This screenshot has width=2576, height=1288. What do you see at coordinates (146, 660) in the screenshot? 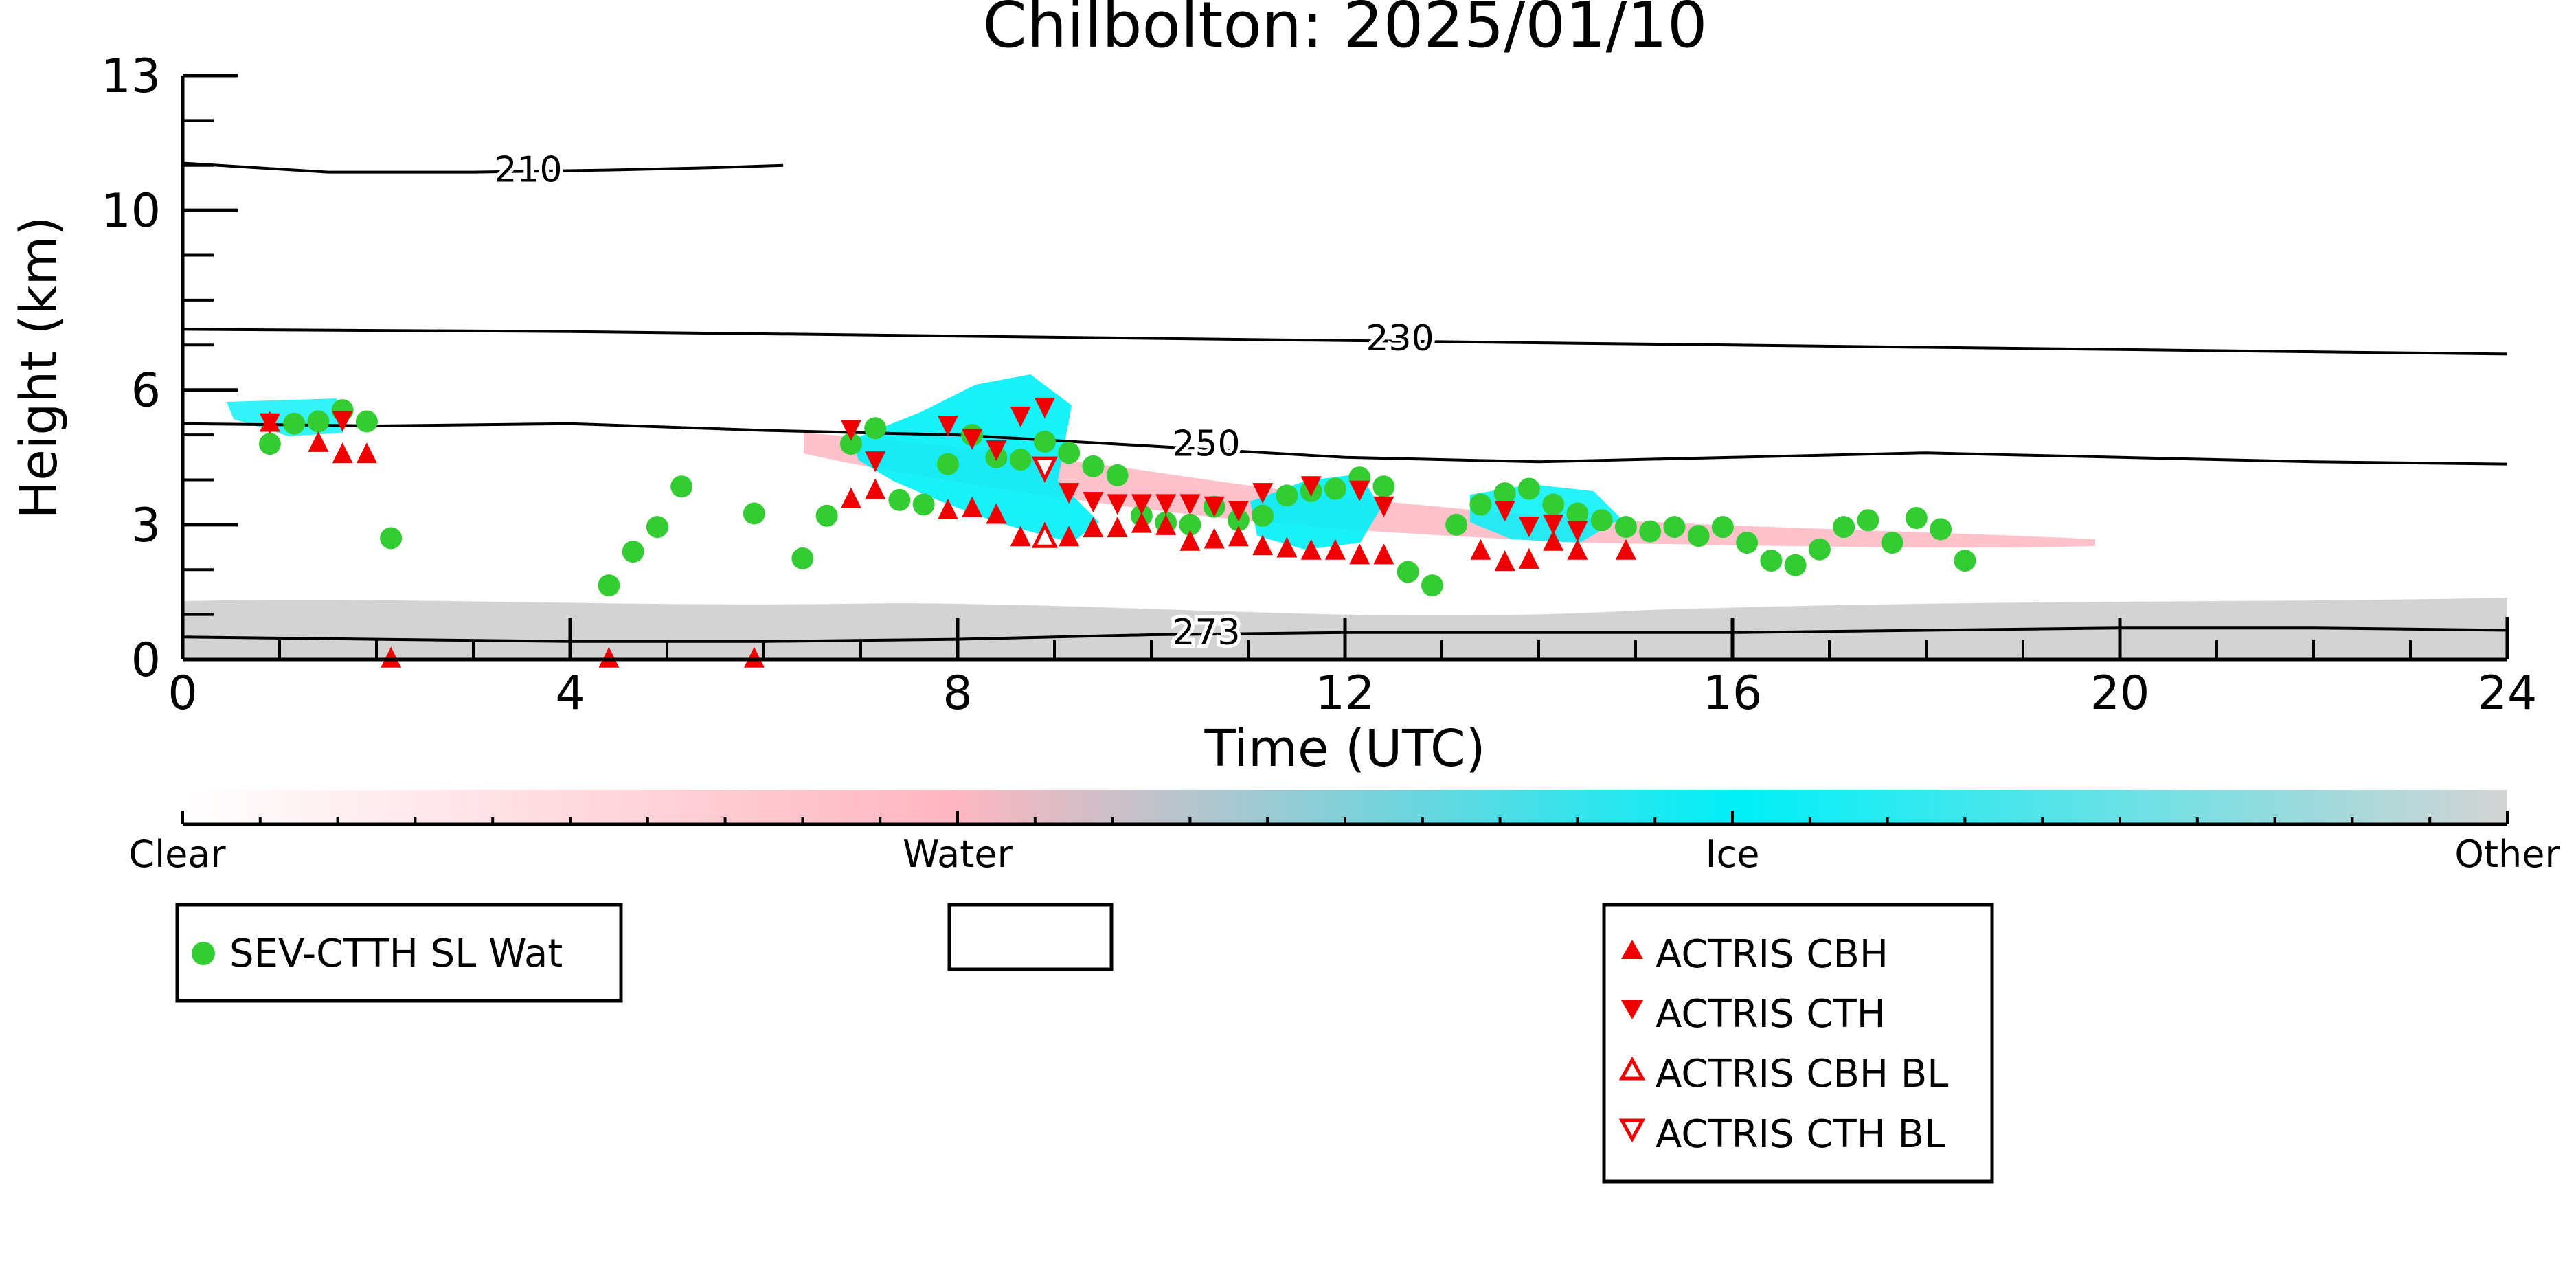
I see `y-tick-label: 0` at bounding box center [146, 660].